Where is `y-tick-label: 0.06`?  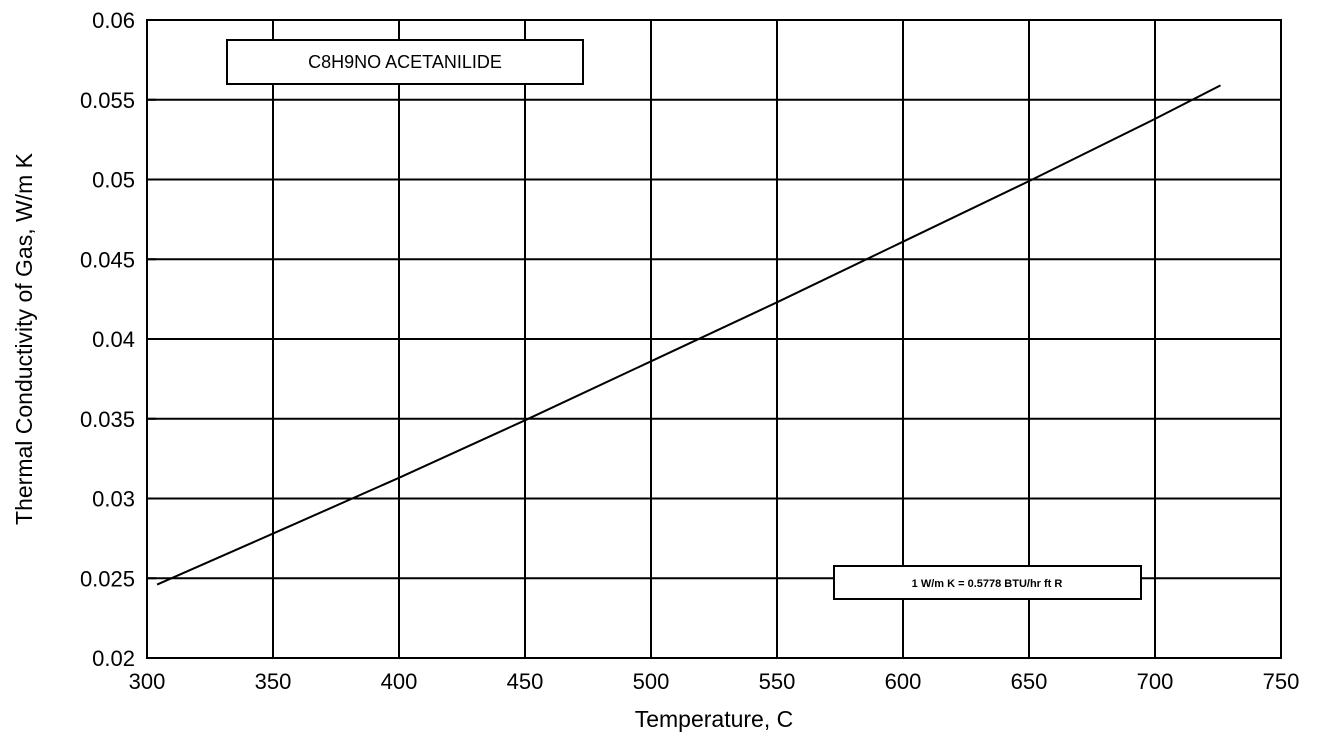 y-tick-label: 0.06 is located at coordinates (113, 20).